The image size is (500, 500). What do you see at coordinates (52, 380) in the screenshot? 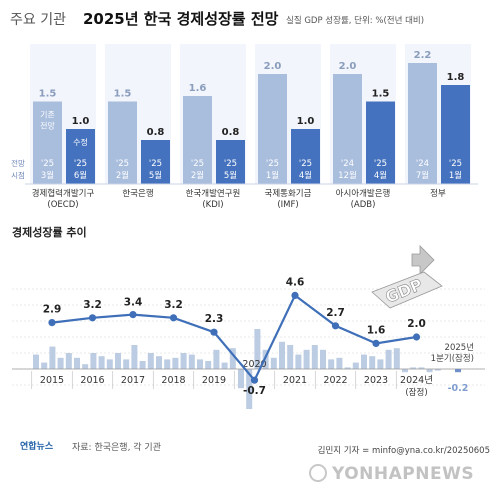
I see `year-label: 2015` at bounding box center [52, 380].